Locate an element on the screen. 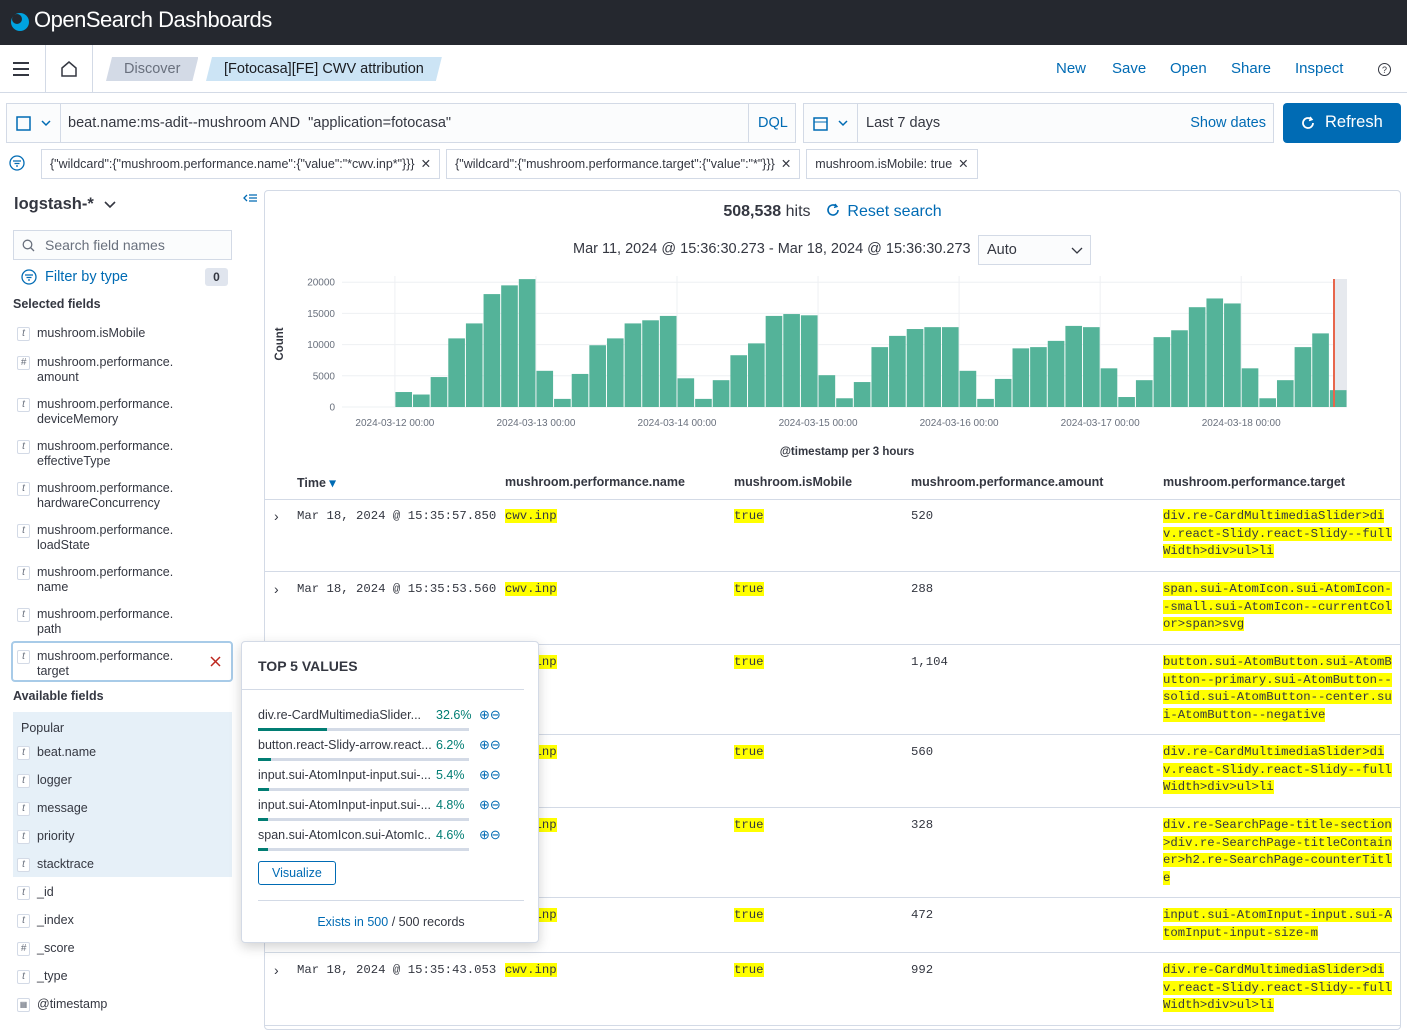 This screenshot has height=1030, width=1407. field-item: ▦@timestamp is located at coordinates (123, 1004).